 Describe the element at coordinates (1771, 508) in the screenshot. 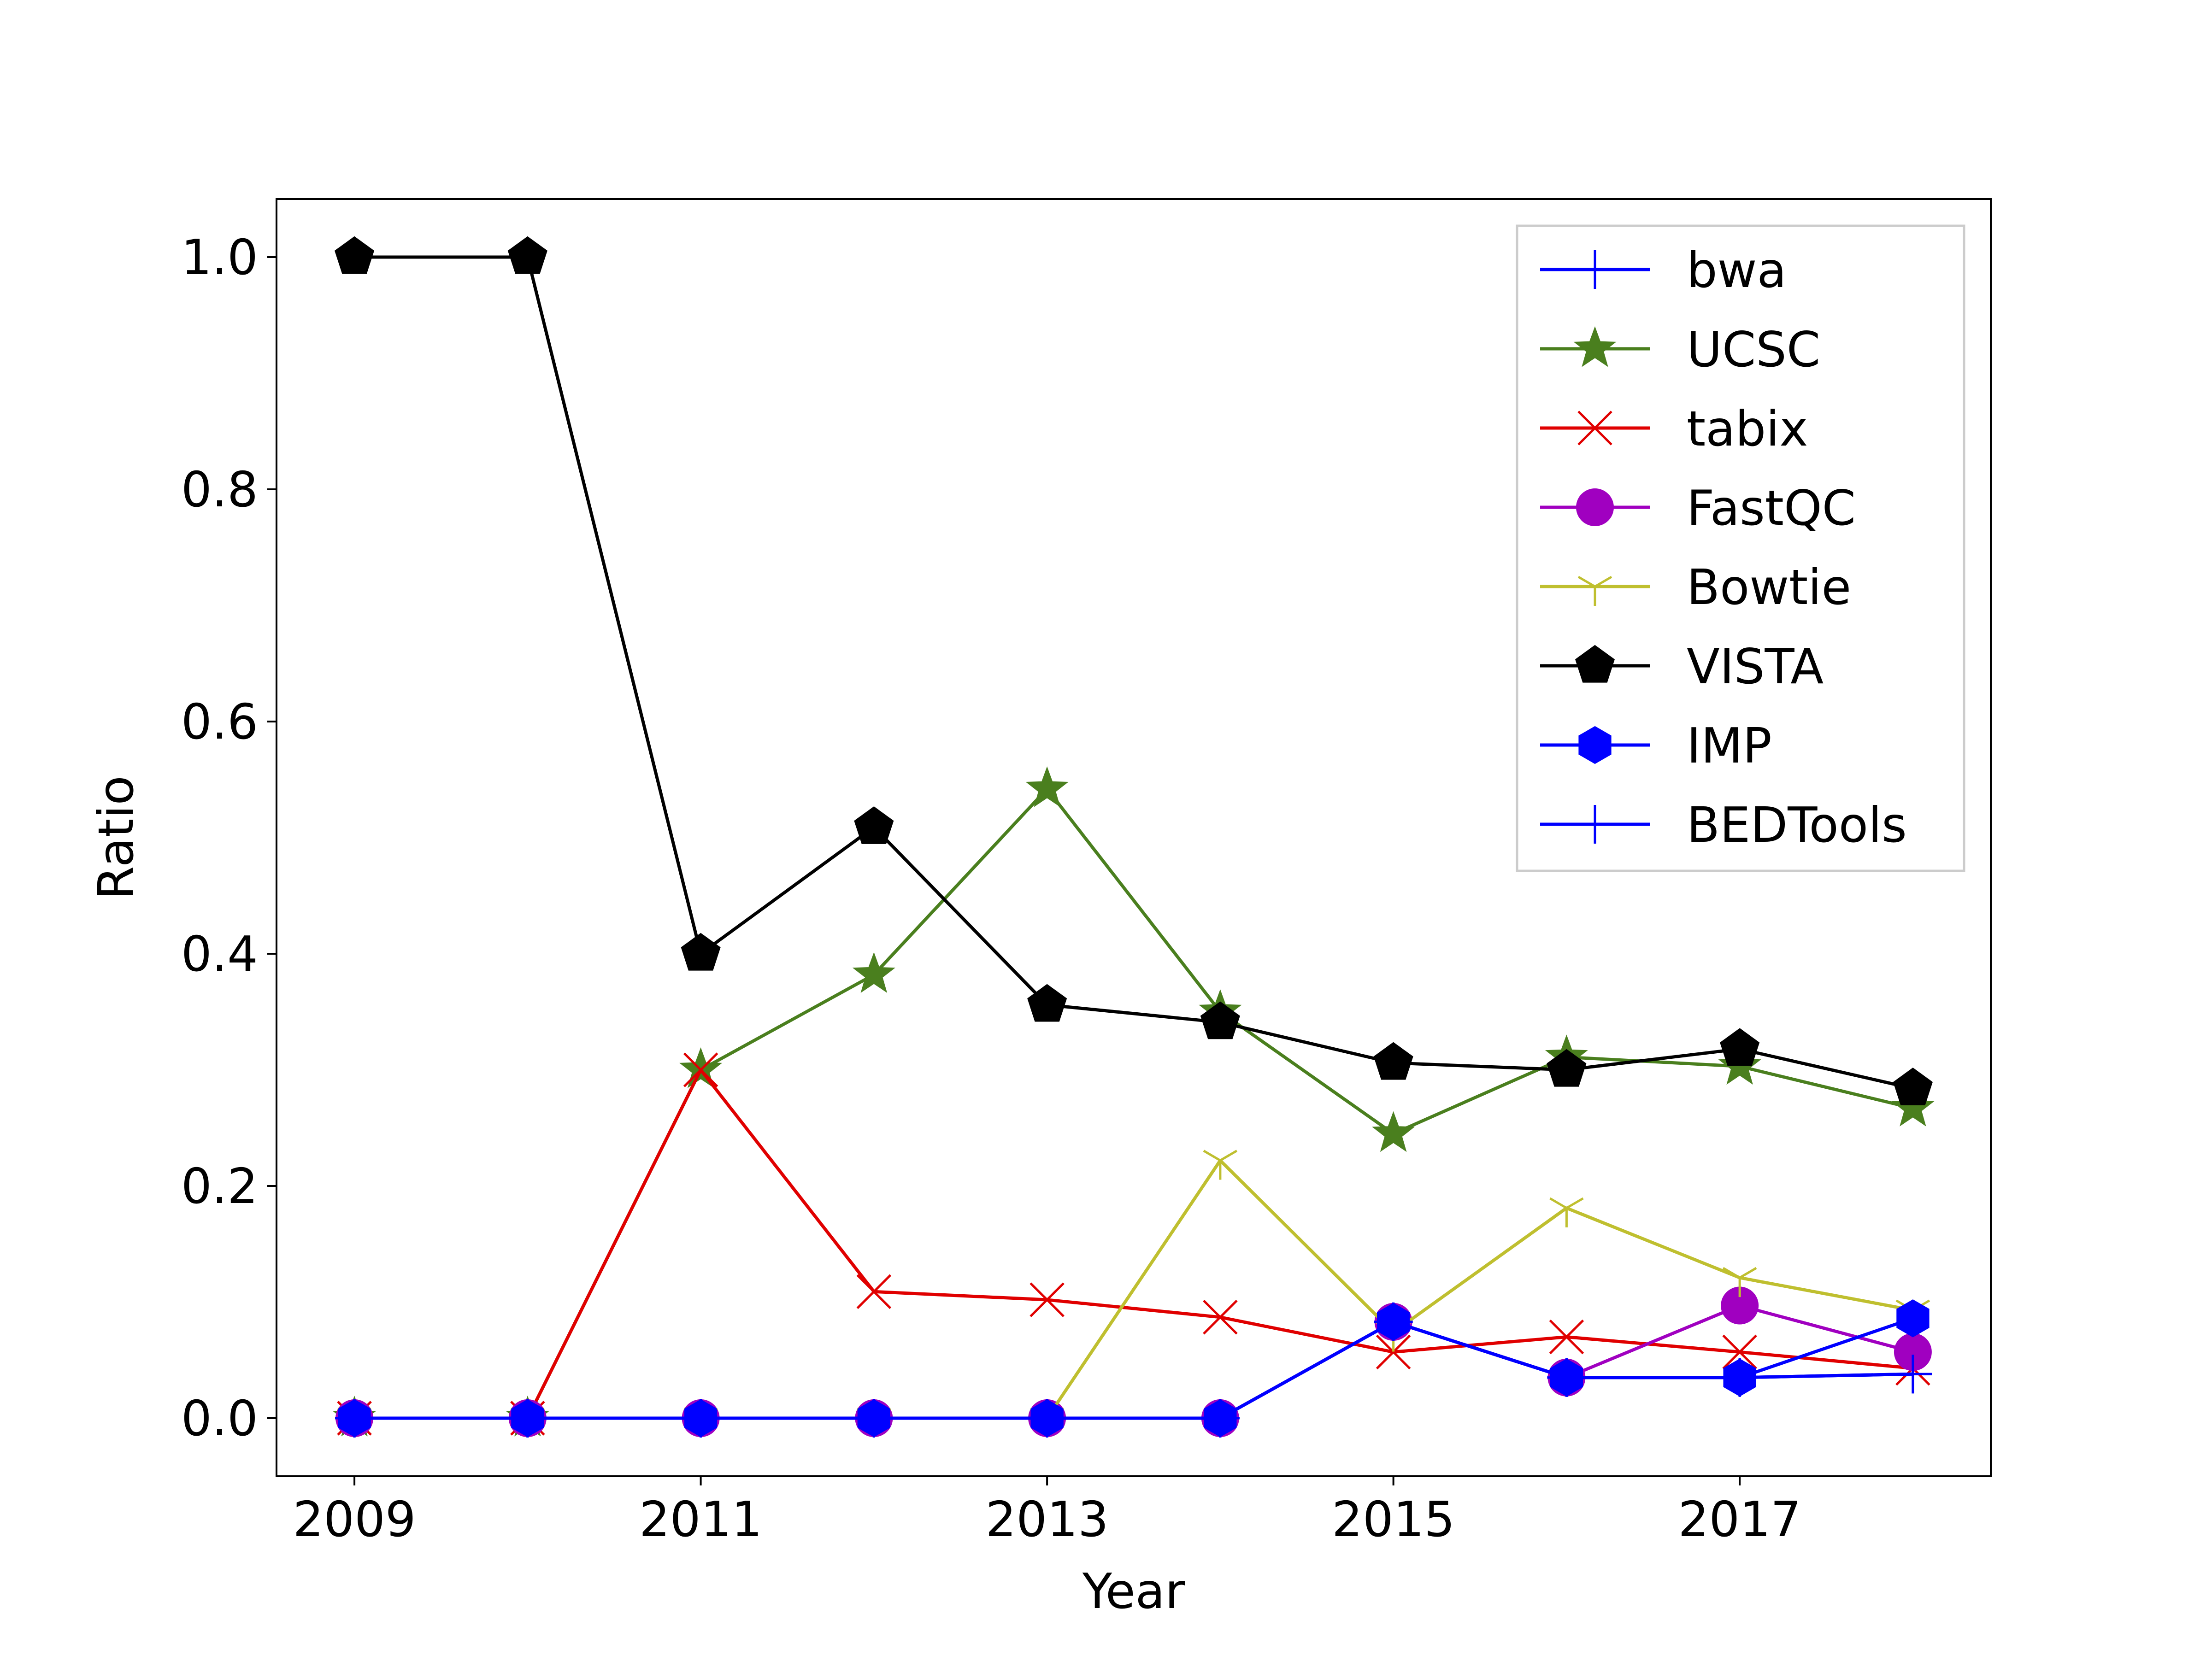

I see `legend-label: FastQC` at that location.